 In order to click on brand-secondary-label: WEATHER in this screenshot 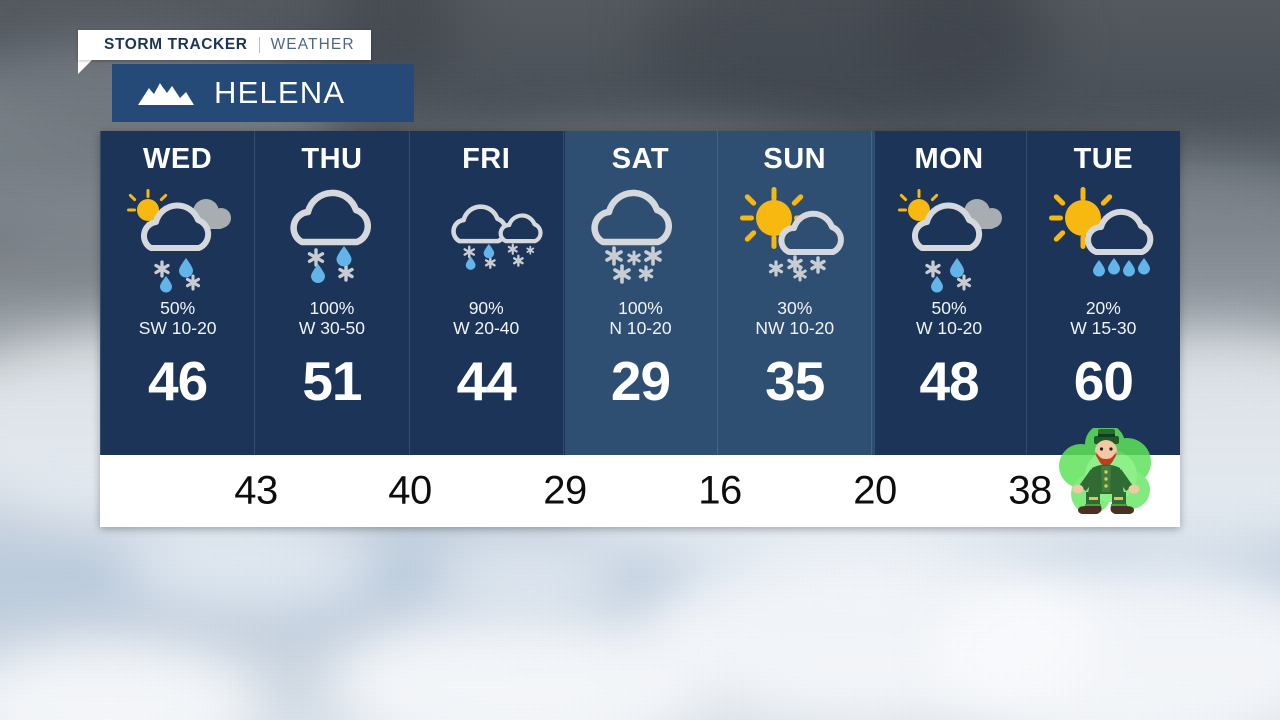, I will do `click(312, 44)`.